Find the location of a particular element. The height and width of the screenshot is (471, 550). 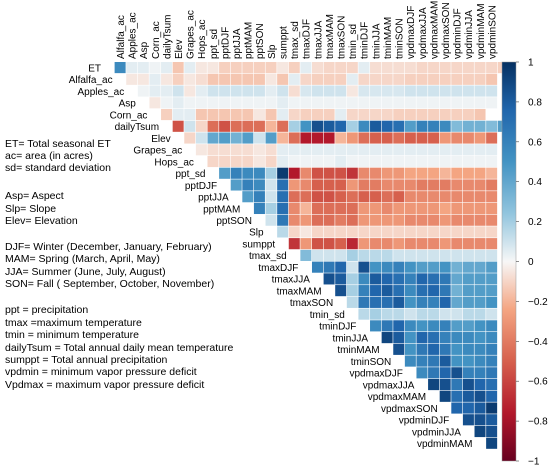

row-label: tminSON is located at coordinates (371, 362).